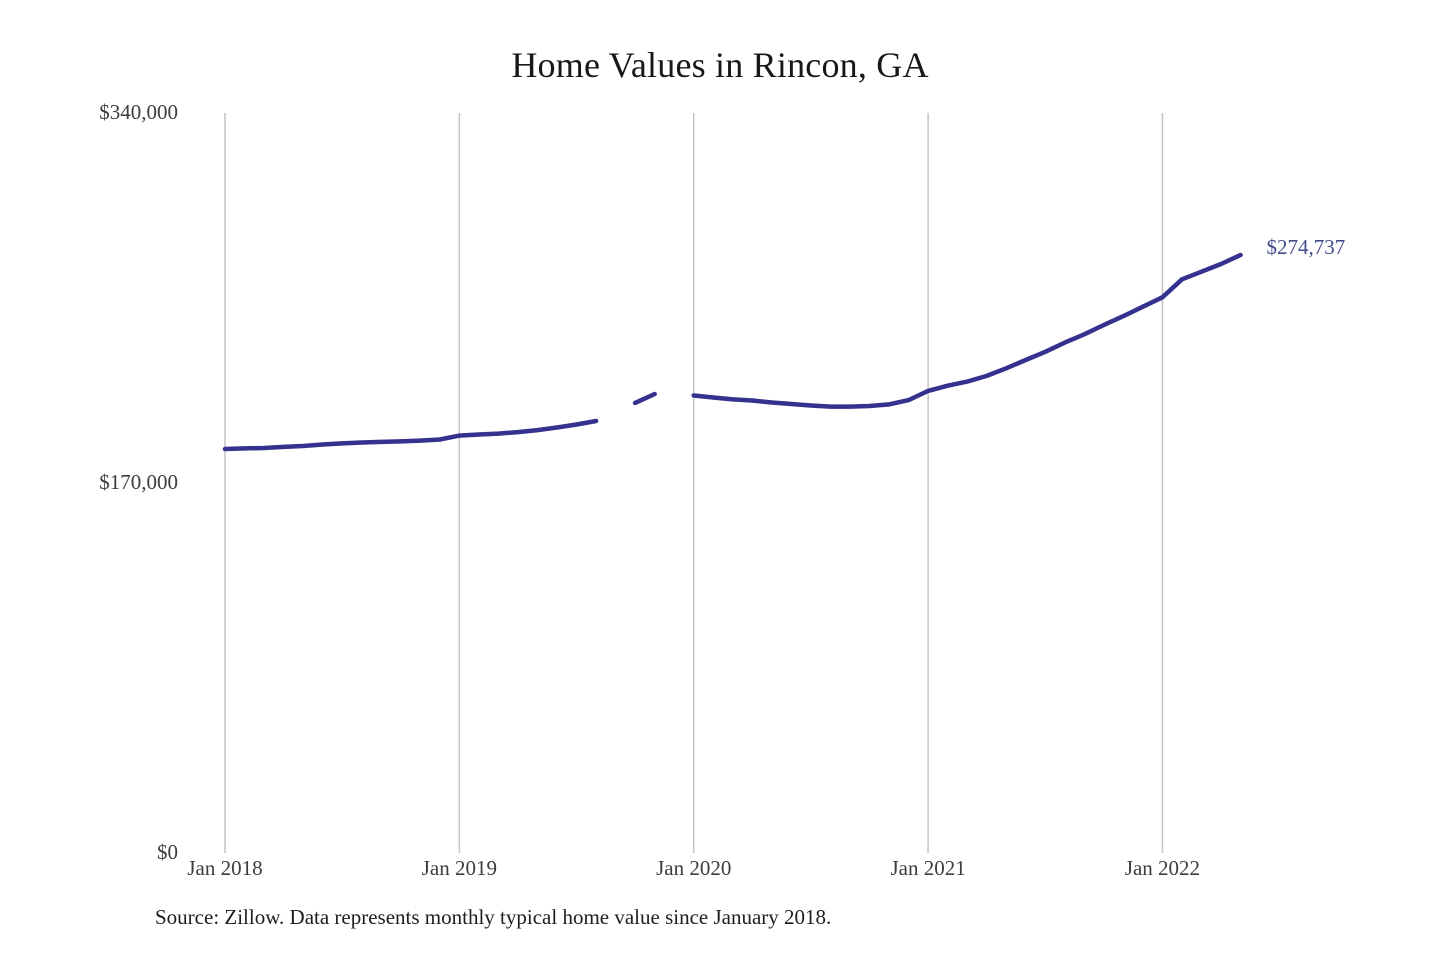 Image resolution: width=1440 pixels, height=960 pixels. What do you see at coordinates (1162, 868) in the screenshot?
I see `x-axis-tick-label: Jan 2022` at bounding box center [1162, 868].